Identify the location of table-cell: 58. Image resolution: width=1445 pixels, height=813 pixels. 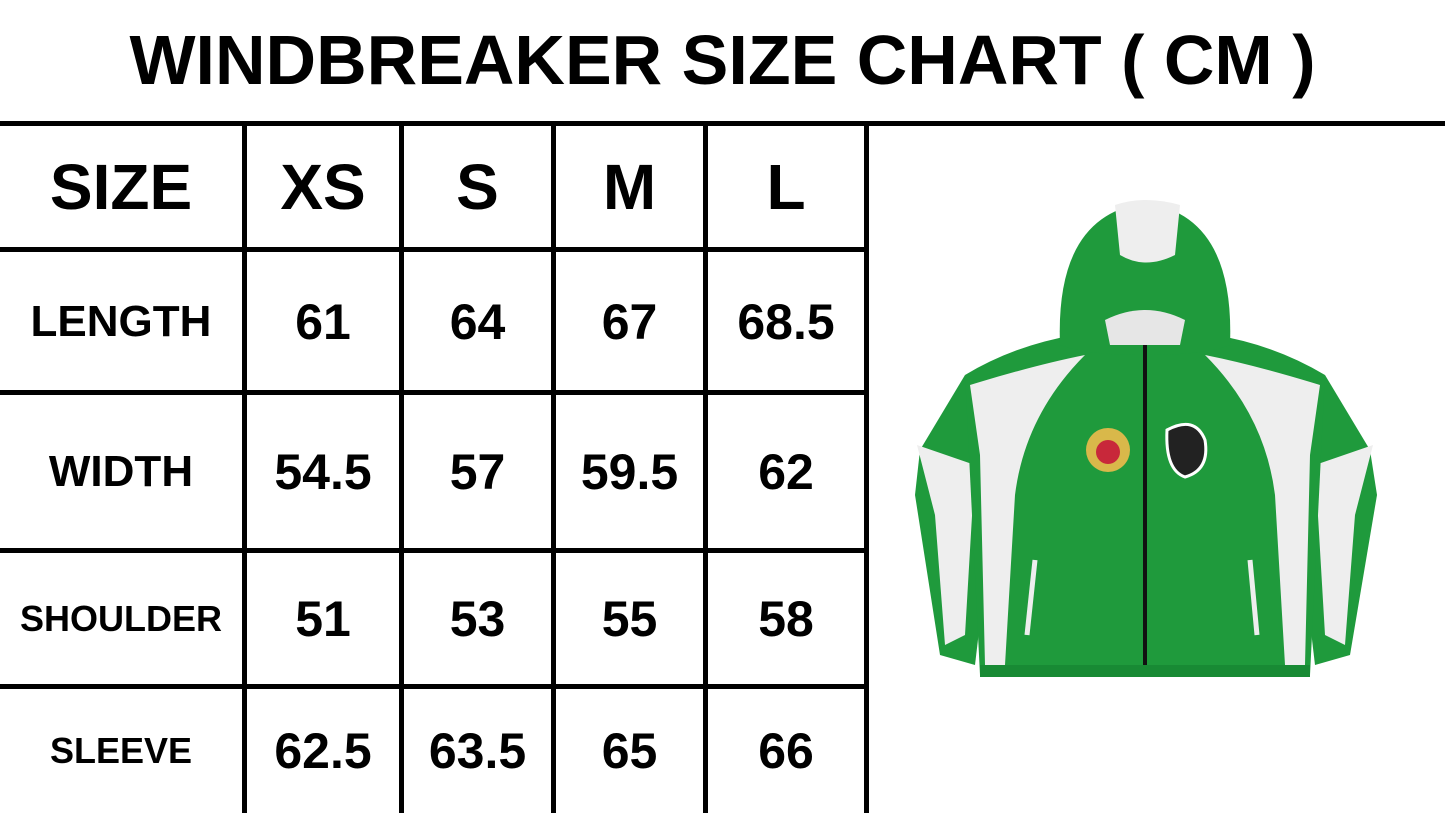
(786, 618).